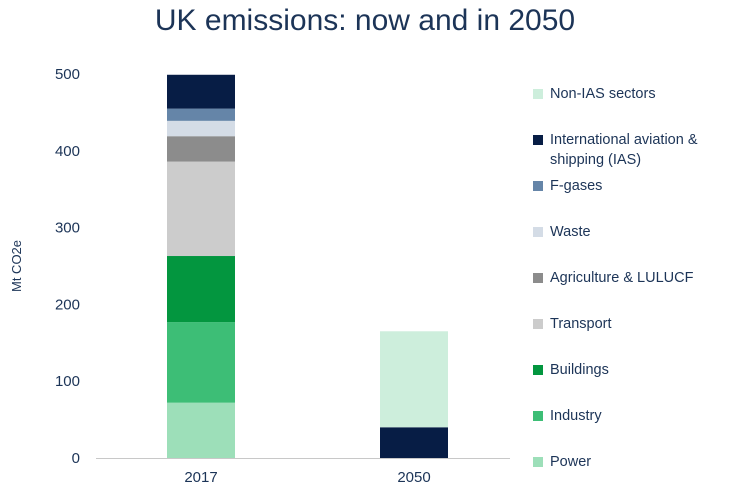 The width and height of the screenshot is (730, 486). I want to click on chart-title: UK emissions: now and in 2050, so click(365, 20).